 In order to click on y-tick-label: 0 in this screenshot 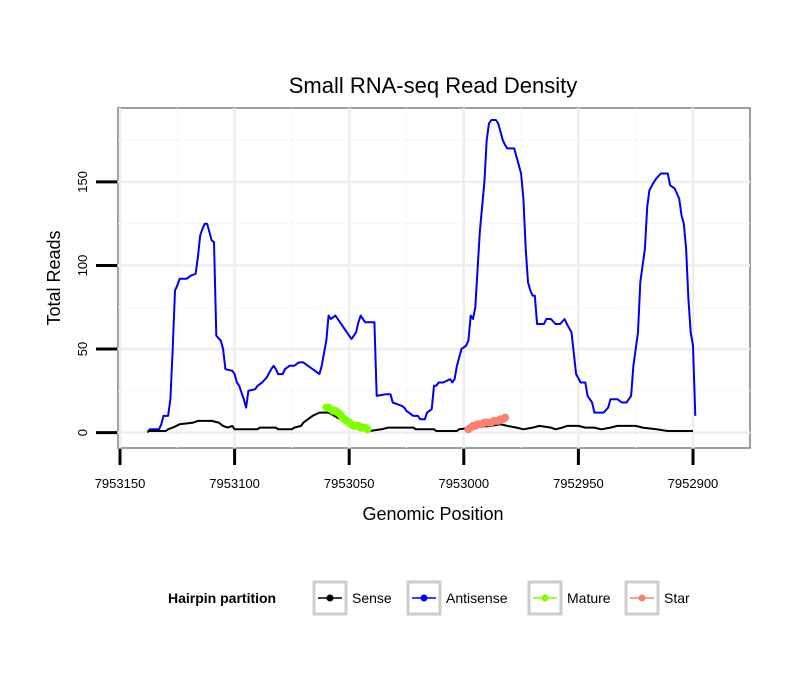, I will do `click(82, 432)`.